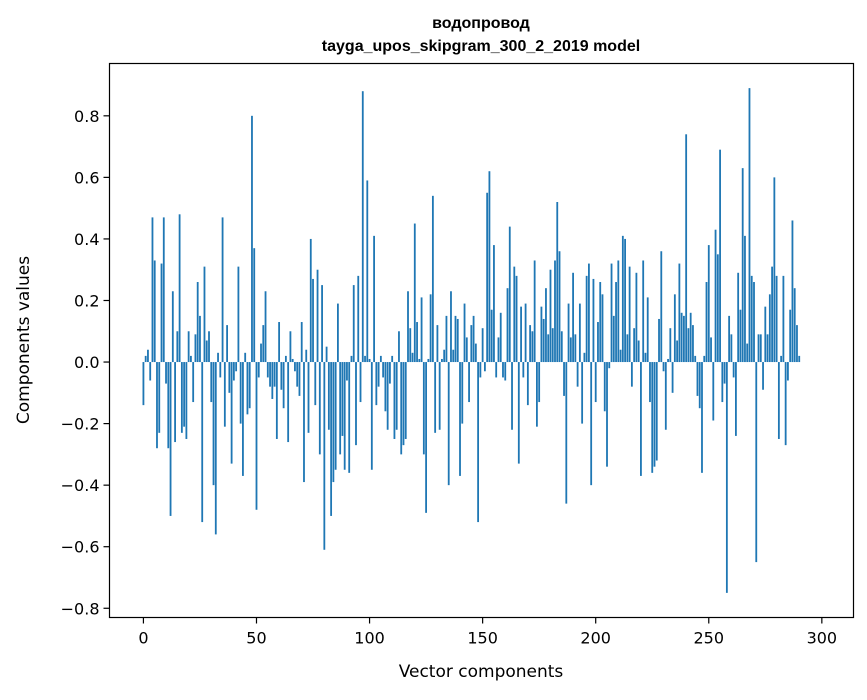 The width and height of the screenshot is (867, 700). I want to click on chart-title-line1: водопровод, so click(481, 23).